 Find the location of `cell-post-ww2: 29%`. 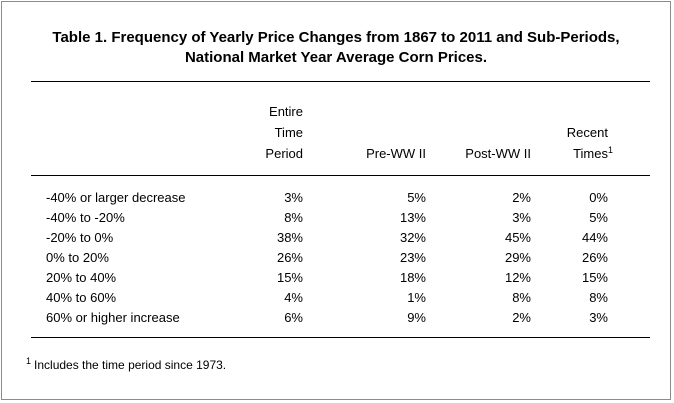

cell-post-ww2: 29% is located at coordinates (517, 257).